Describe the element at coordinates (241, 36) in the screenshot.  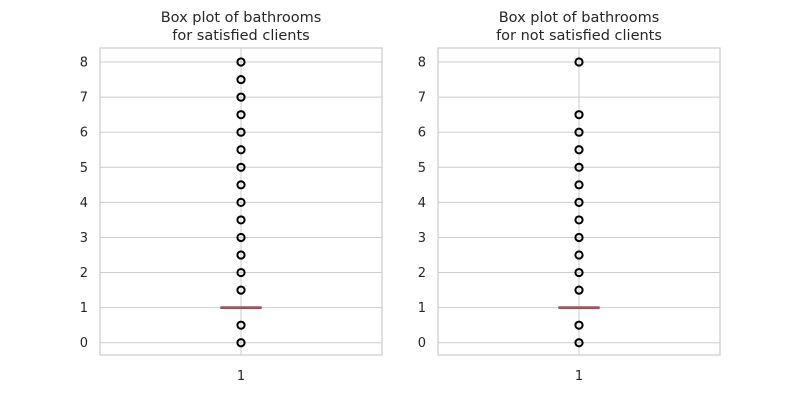
I see `chart-title-line-2: for satisfied clients` at that location.